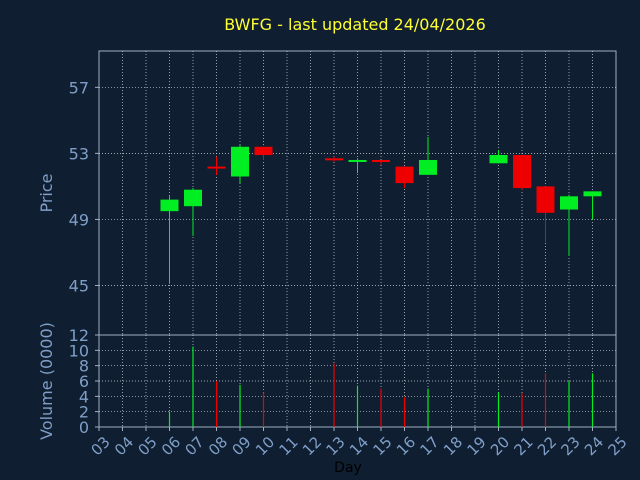 The image size is (640, 480). I want to click on price-y-ticks: 45 49 53 57, so click(84, 186).